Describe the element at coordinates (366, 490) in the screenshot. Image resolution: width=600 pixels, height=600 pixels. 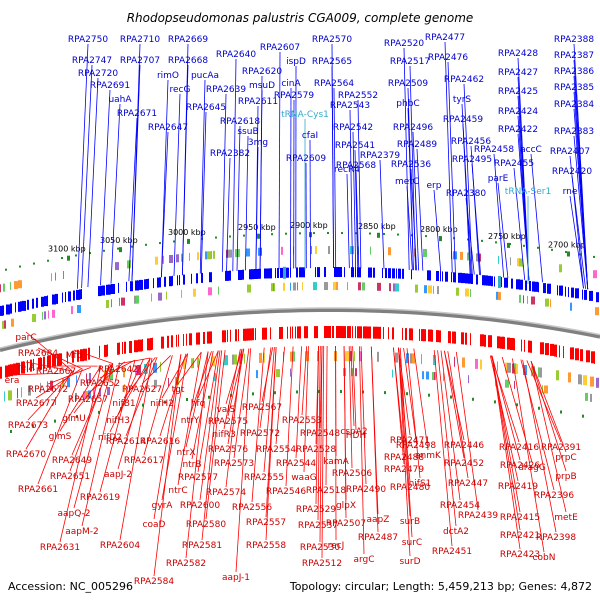
I see `reverse-gene-label: RPA2490` at that location.